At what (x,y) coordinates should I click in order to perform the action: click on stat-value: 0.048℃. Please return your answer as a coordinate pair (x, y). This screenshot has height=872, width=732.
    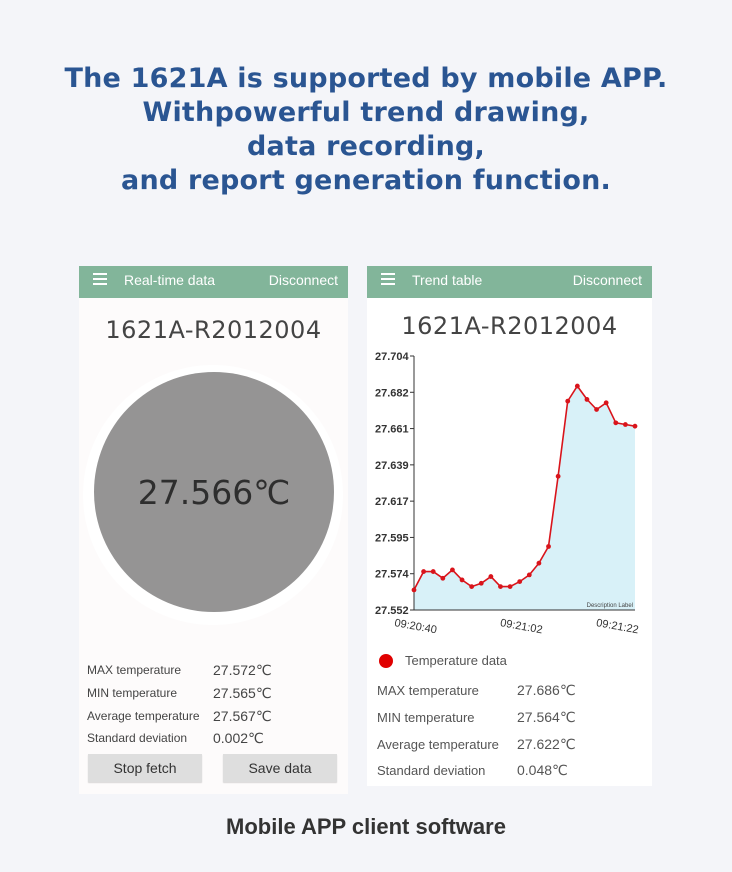
    Looking at the image, I should click on (542, 770).